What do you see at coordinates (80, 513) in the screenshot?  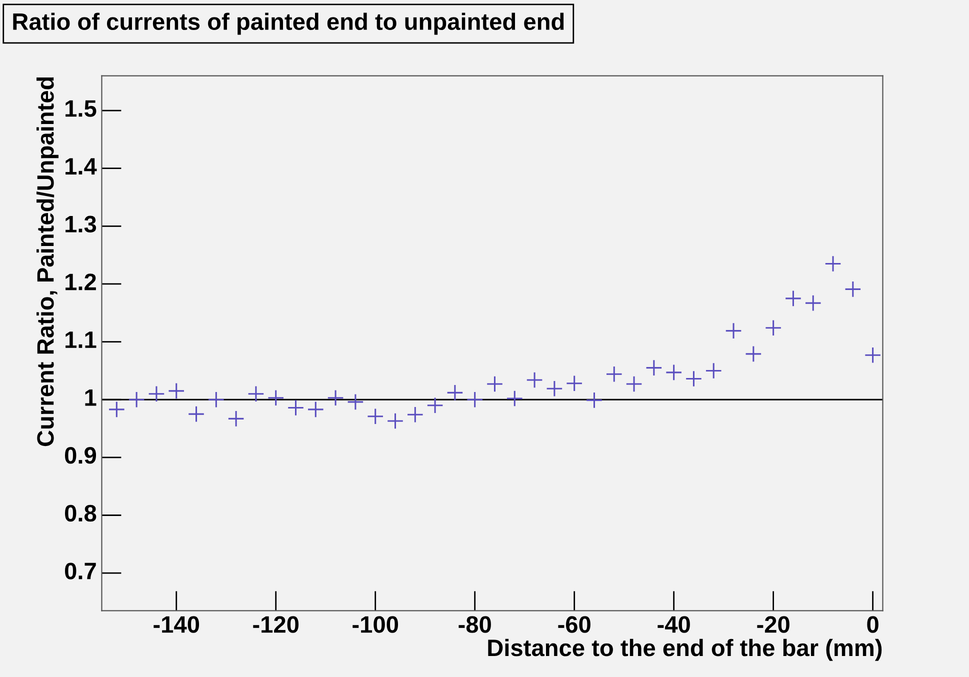 I see `y-tick-label: 0.8` at bounding box center [80, 513].